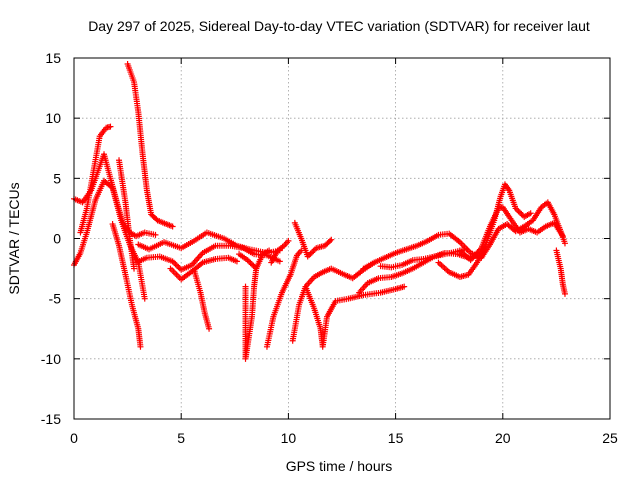  What do you see at coordinates (126, 285) in the screenshot?
I see `series-track-e` at bounding box center [126, 285].